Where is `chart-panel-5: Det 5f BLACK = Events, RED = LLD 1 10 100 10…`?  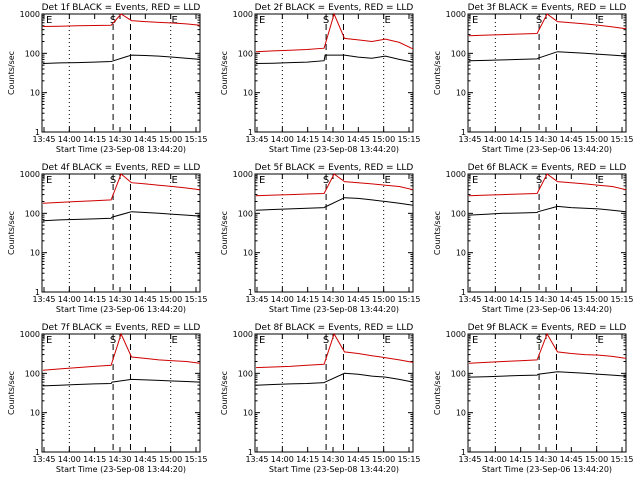 chart-panel-5: Det 5f BLACK = Events, RED = LLD 1 10 100 10… is located at coordinates (320, 238).